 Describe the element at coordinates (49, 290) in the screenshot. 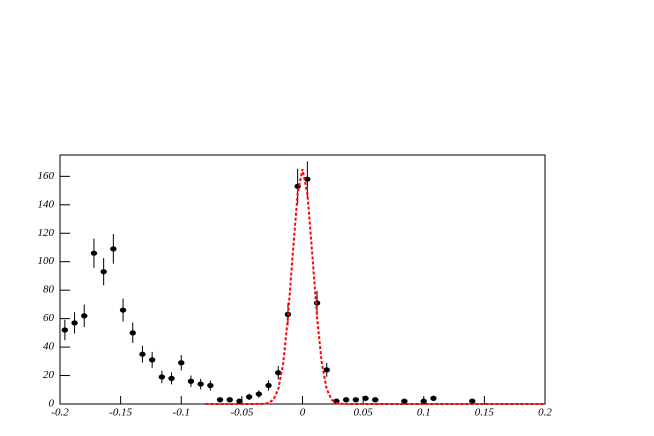

I see `y-tick-label: 80` at that location.